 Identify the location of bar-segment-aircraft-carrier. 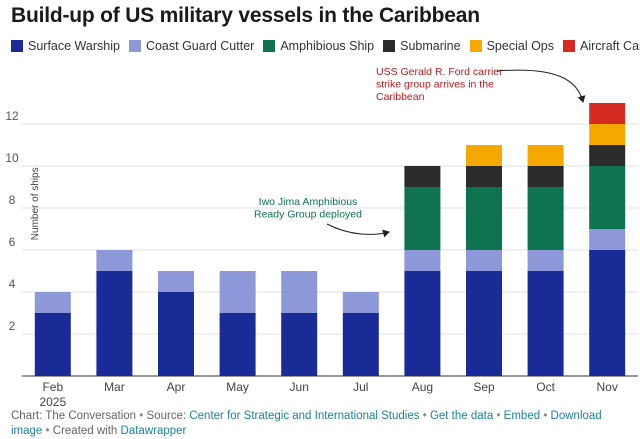
(607, 113).